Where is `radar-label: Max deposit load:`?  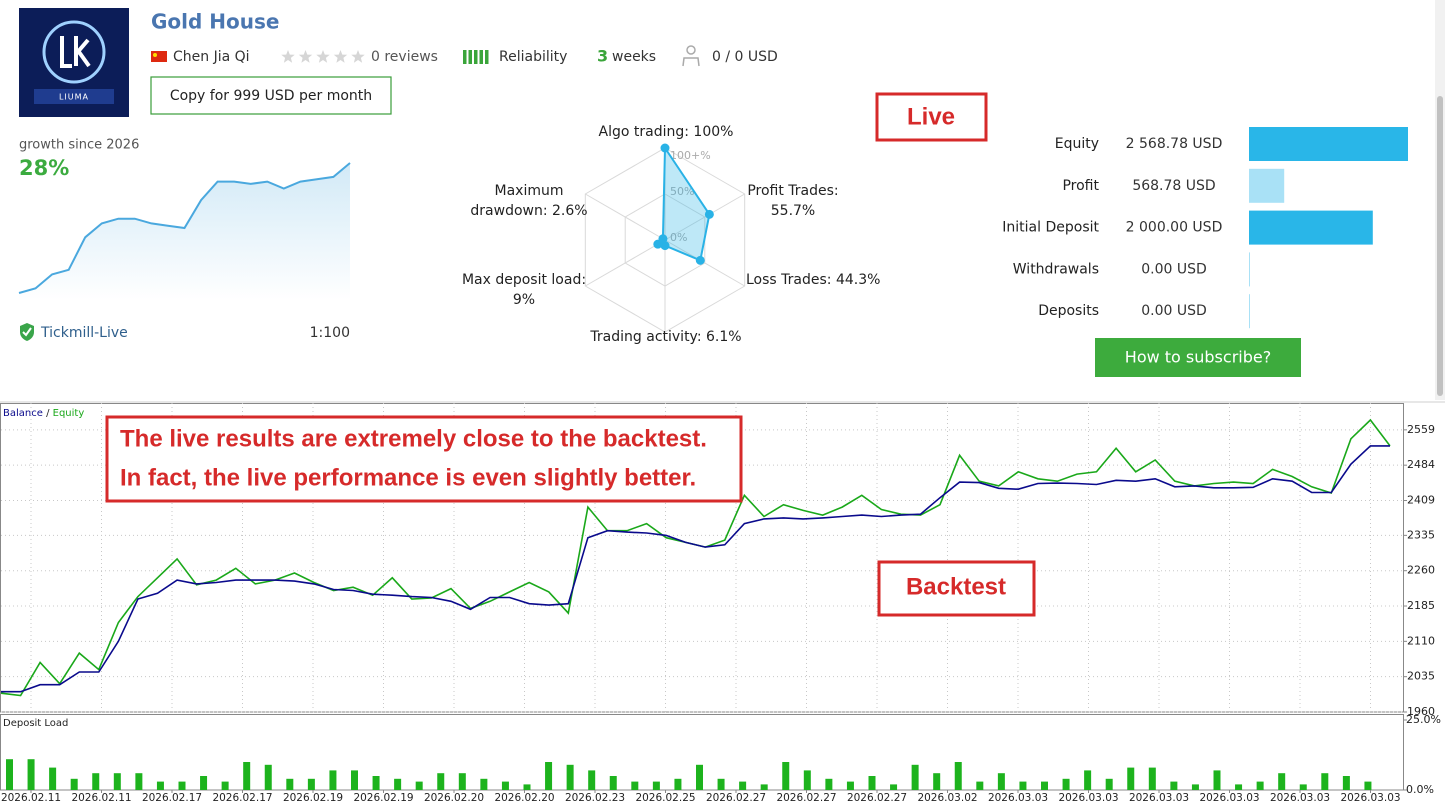 radar-label: Max deposit load: is located at coordinates (524, 280).